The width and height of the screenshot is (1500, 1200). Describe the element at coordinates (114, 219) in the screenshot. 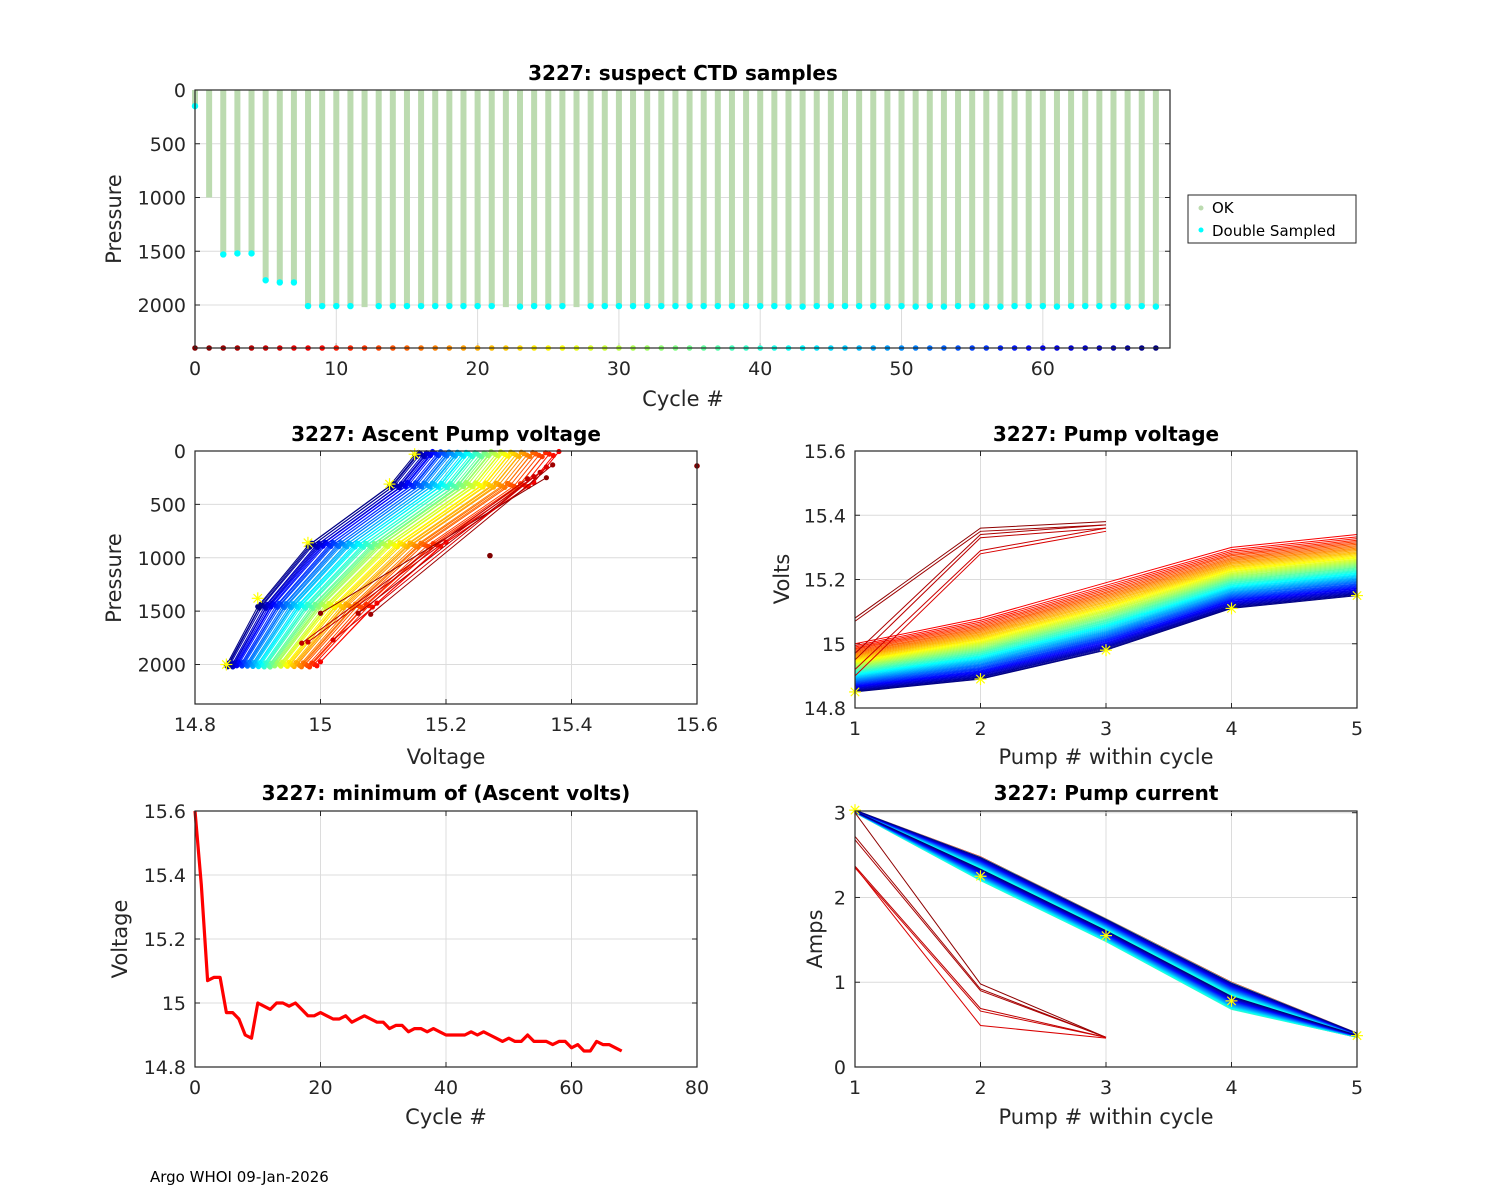

I see `y-axis-label: Pressure` at that location.